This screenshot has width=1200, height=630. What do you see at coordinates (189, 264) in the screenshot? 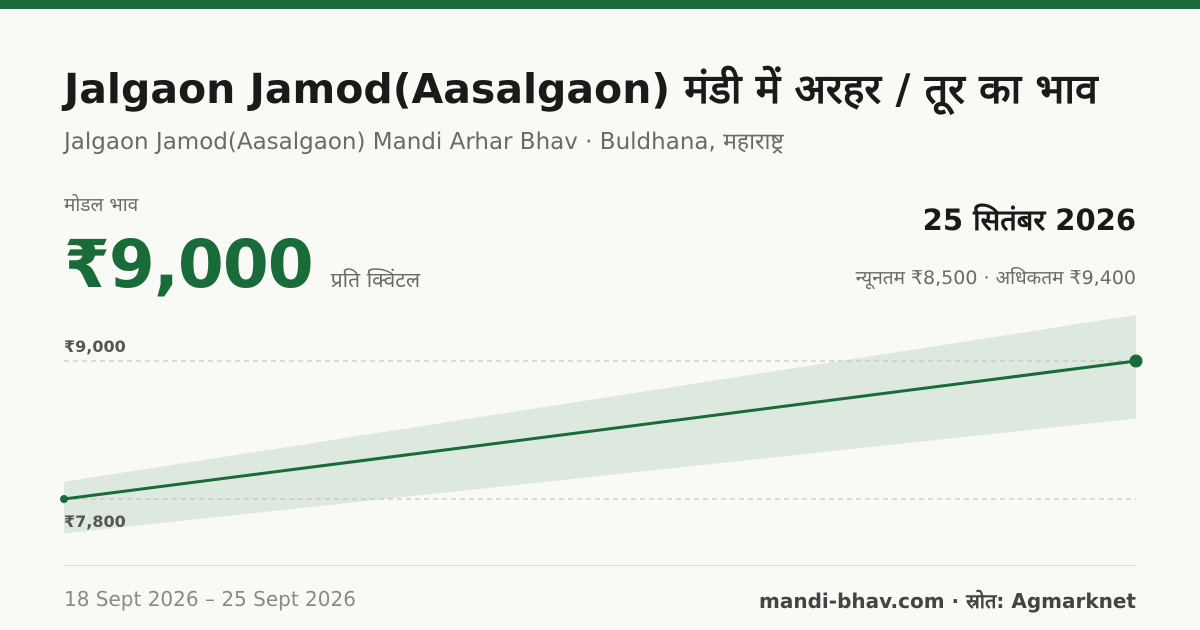
I see `modal-price-value: ₹9,000` at bounding box center [189, 264].